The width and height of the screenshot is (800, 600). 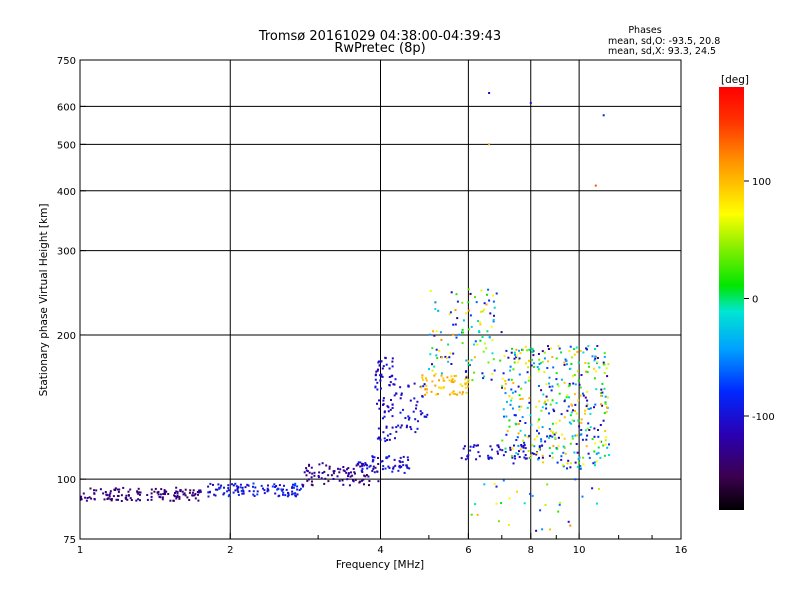 What do you see at coordinates (681, 550) in the screenshot?
I see `x-tick-label: 16` at bounding box center [681, 550].